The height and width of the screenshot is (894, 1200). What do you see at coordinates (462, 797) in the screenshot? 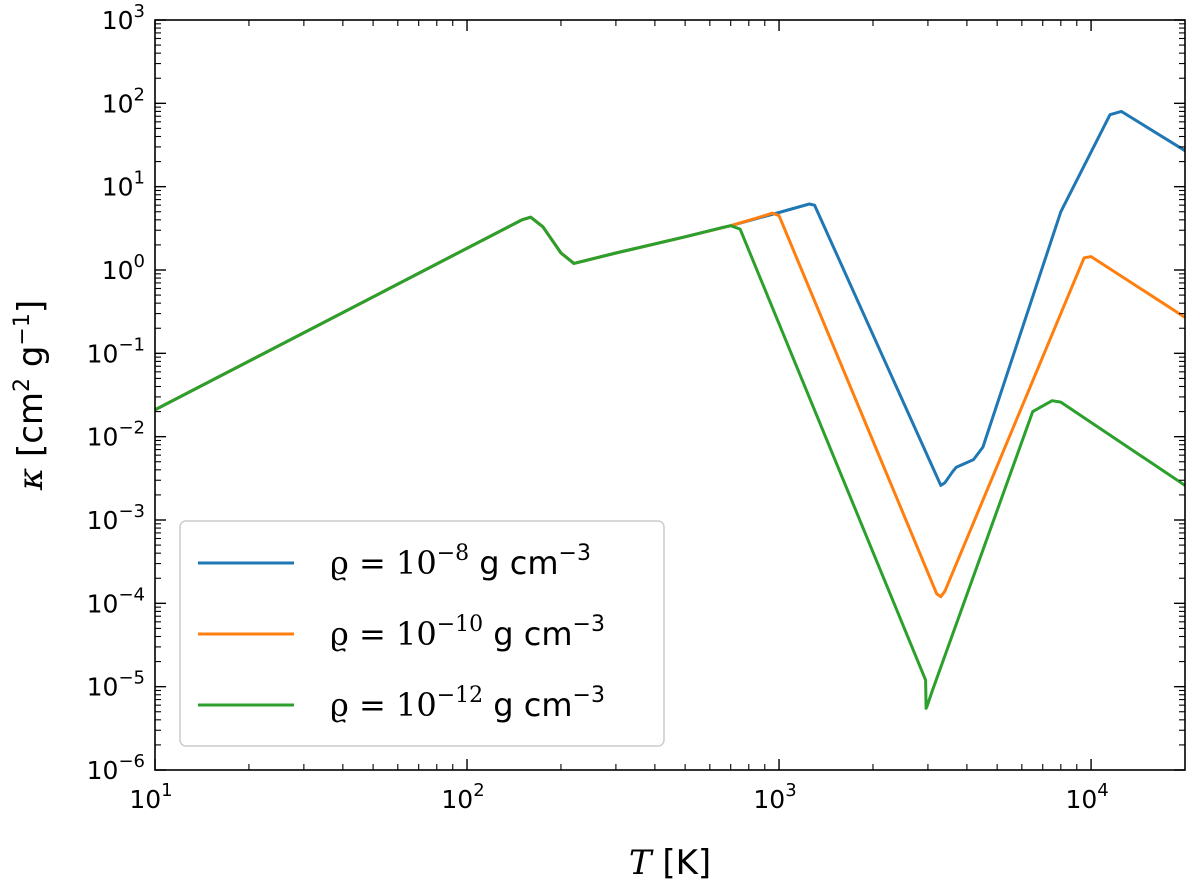
I see `x-tick-label: 10²` at bounding box center [462, 797].